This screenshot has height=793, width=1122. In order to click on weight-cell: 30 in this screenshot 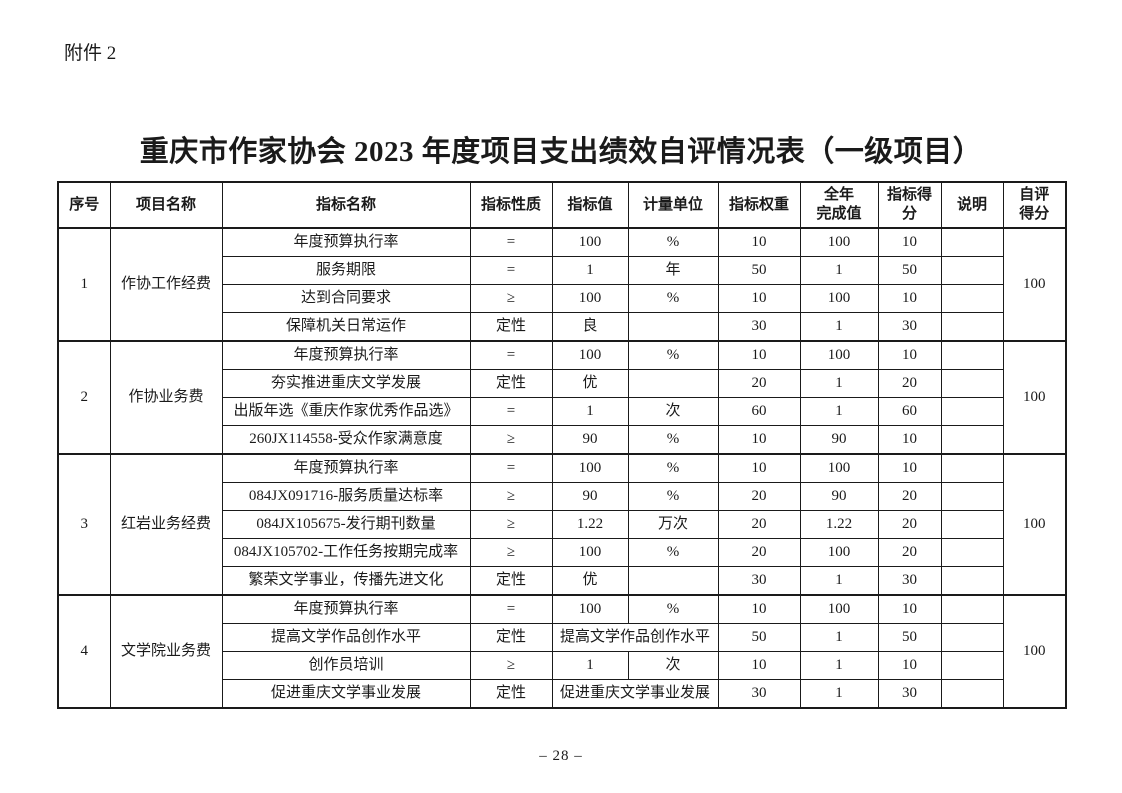, I will do `click(759, 694)`.